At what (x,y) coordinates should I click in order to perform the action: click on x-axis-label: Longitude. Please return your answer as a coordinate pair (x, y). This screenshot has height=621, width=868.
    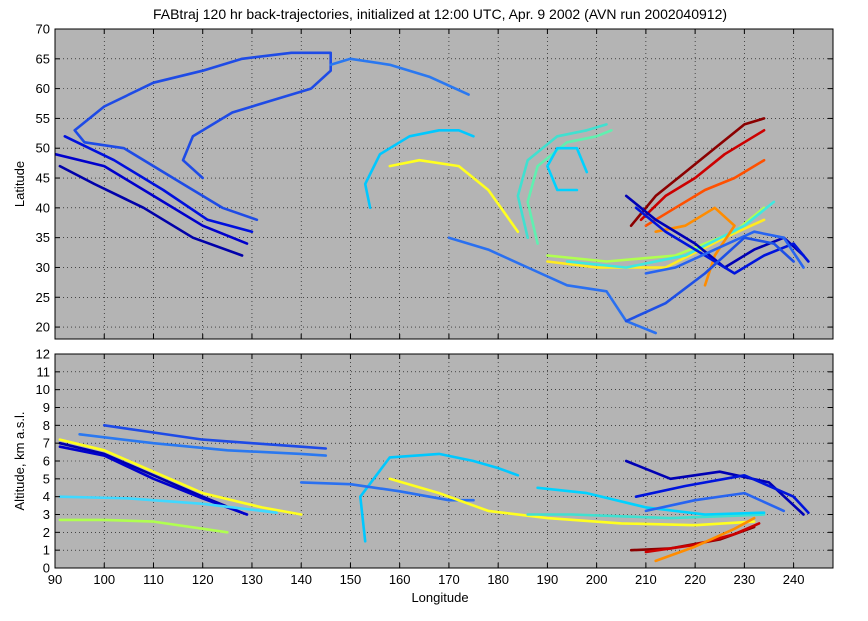
    Looking at the image, I should click on (439, 597).